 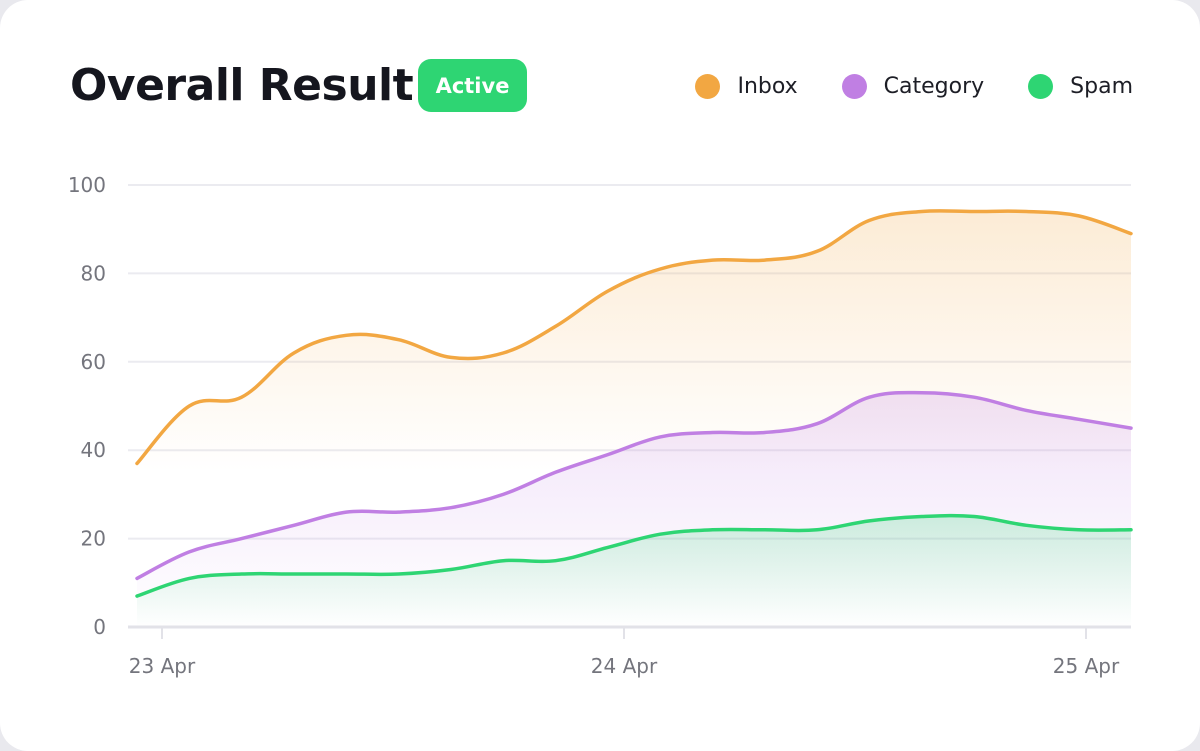 I want to click on legend-label-category: Category, so click(x=934, y=86).